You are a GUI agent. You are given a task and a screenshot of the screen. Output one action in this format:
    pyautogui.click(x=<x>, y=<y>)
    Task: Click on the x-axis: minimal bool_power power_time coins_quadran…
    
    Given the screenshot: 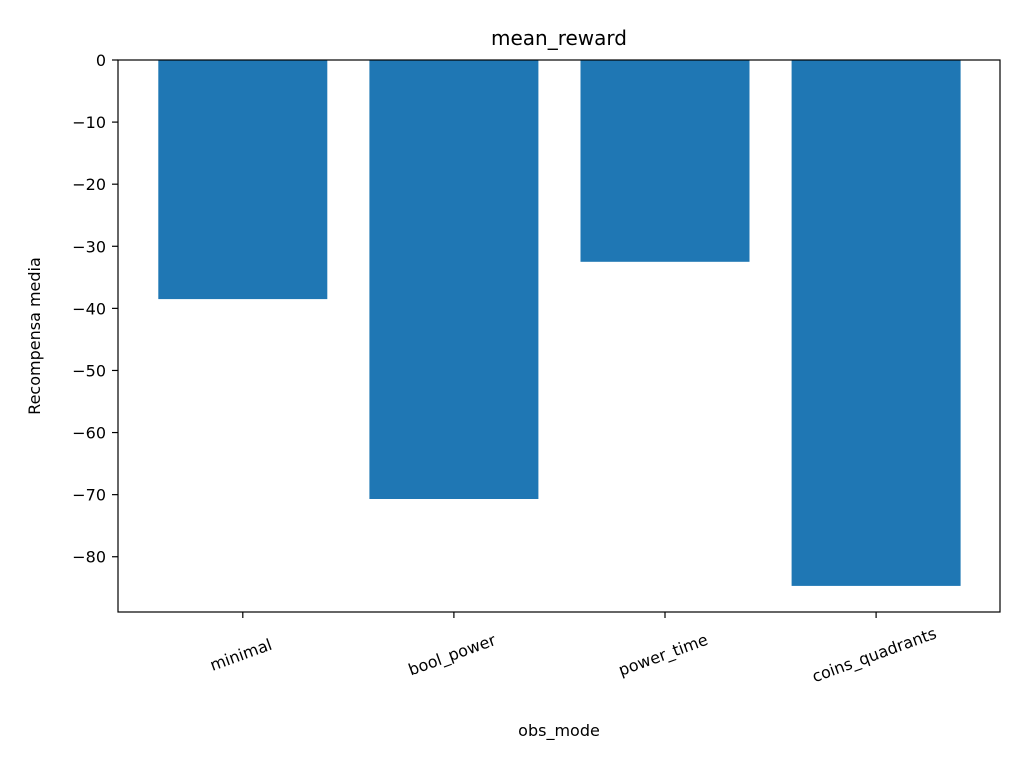 What is the action you would take?
    pyautogui.click(x=573, y=649)
    